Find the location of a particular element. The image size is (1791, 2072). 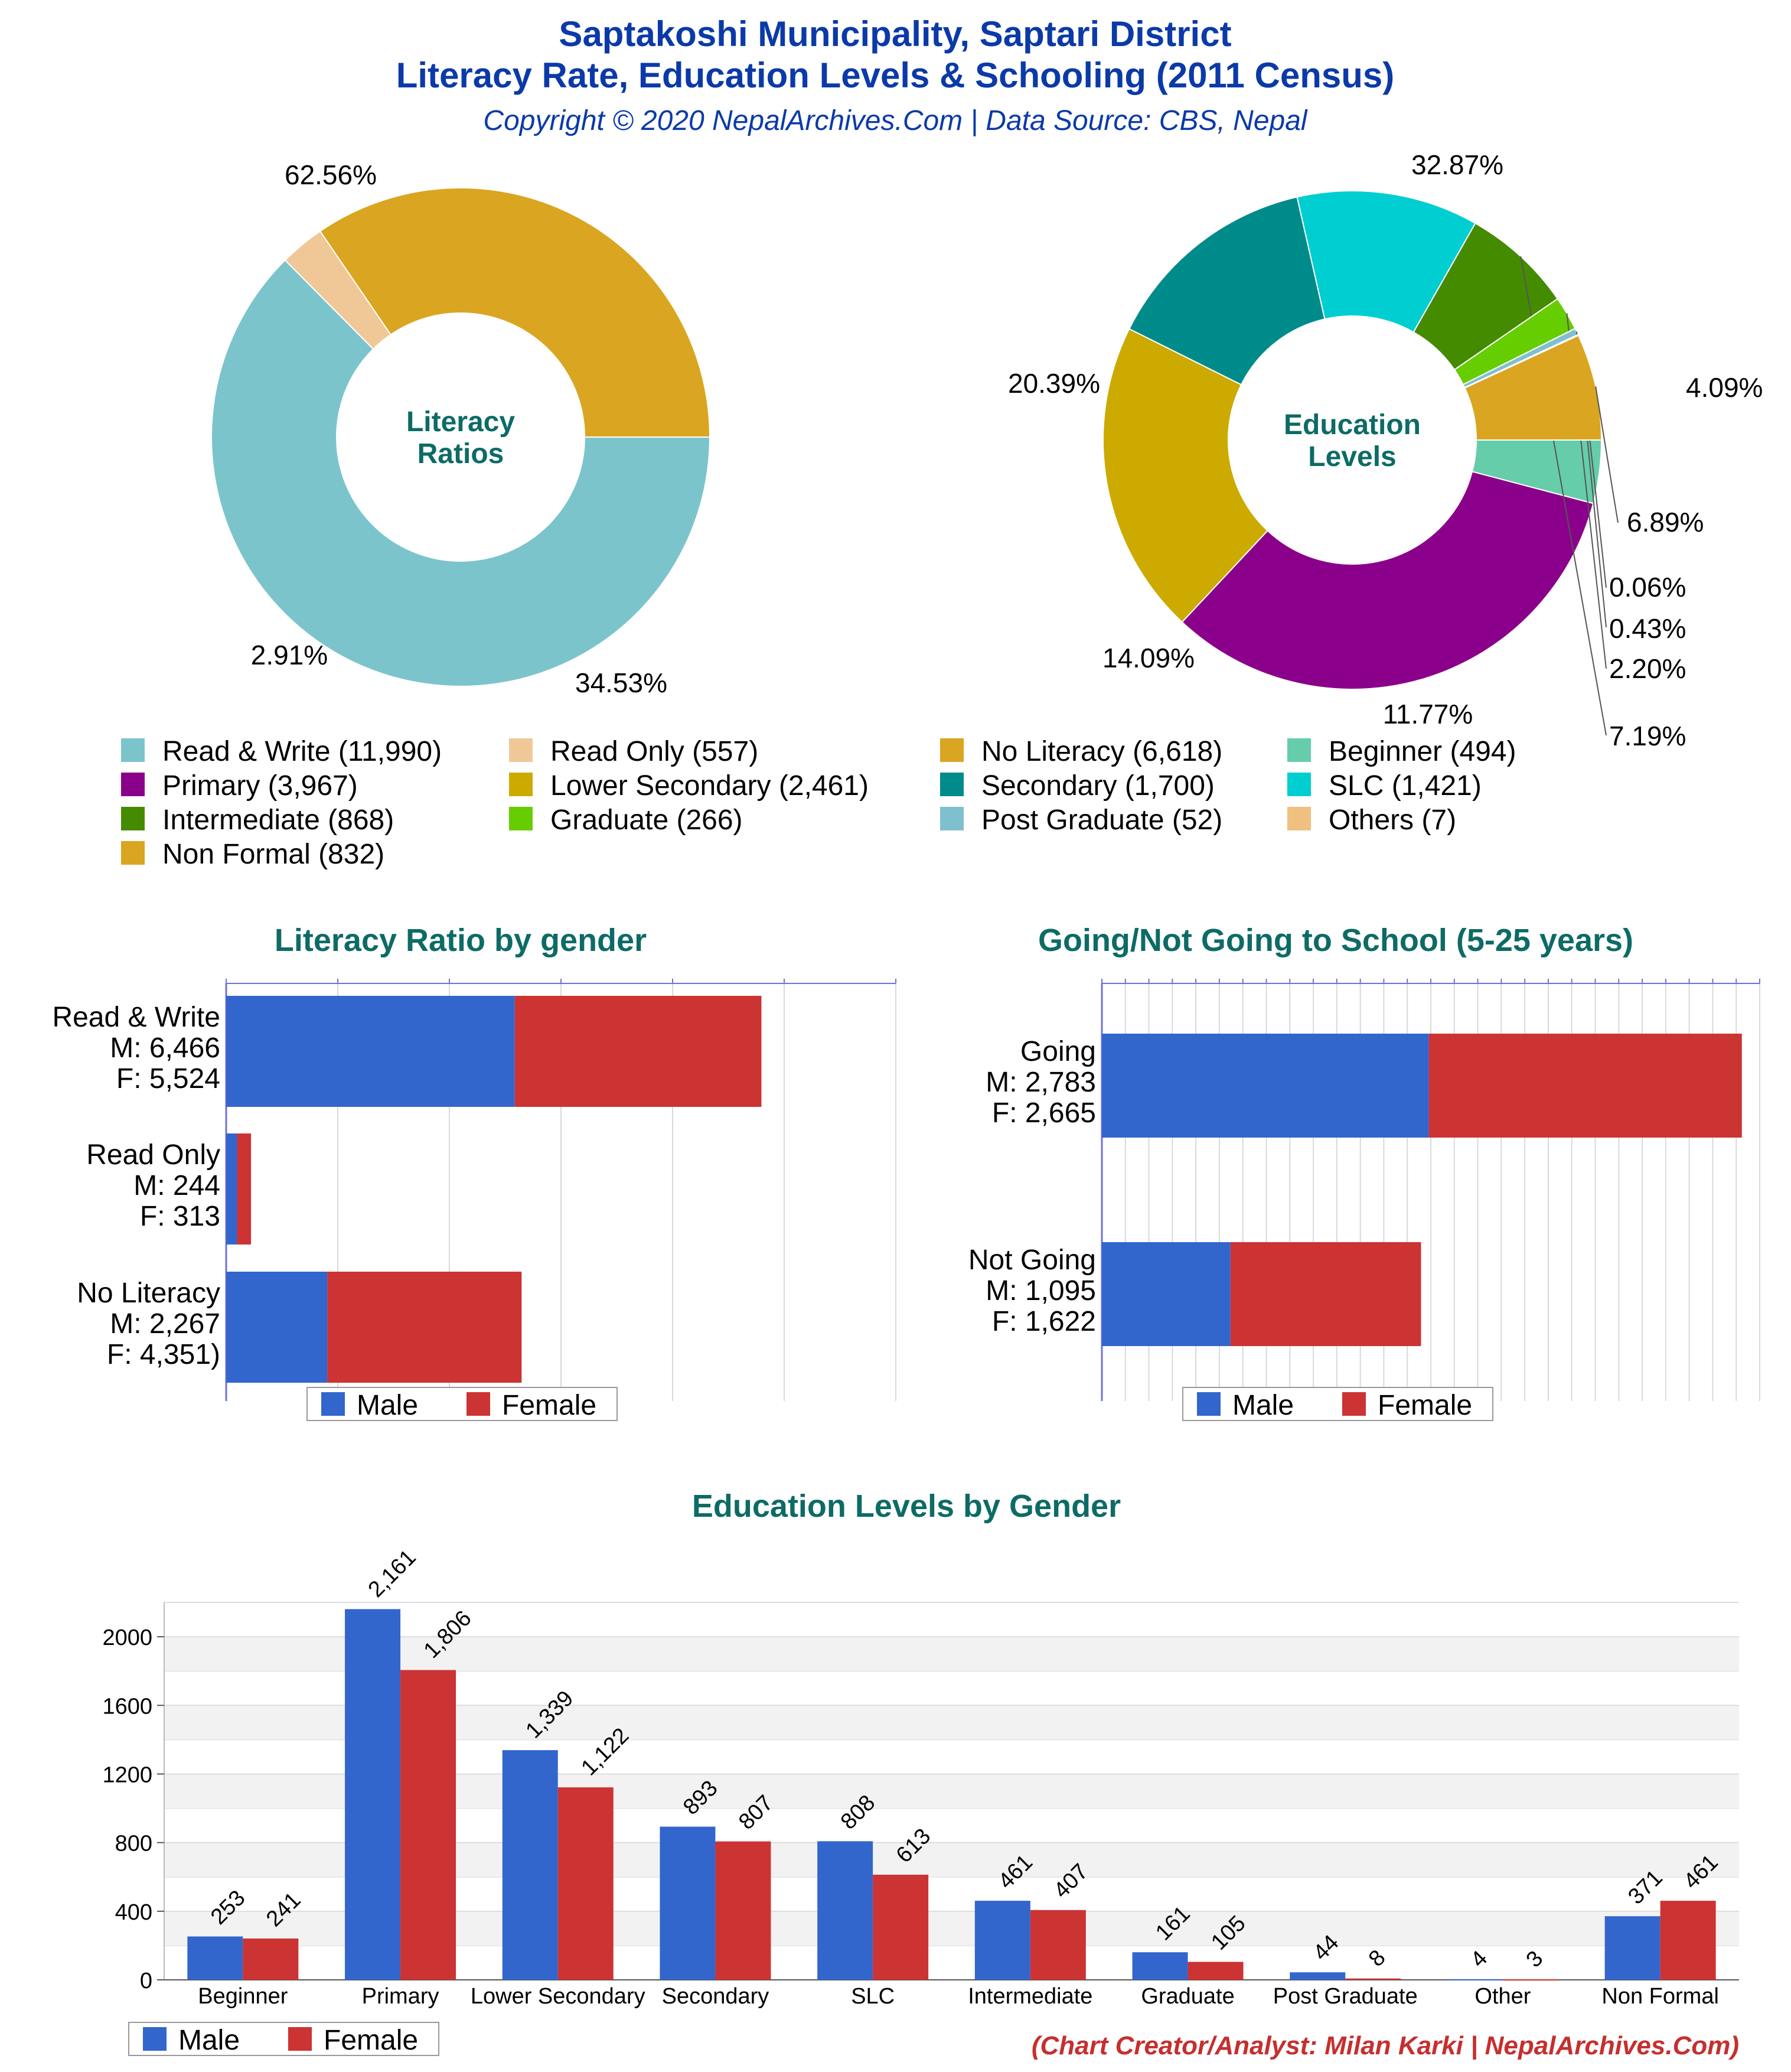

bar-legend: Male Female is located at coordinates (462, 1404).